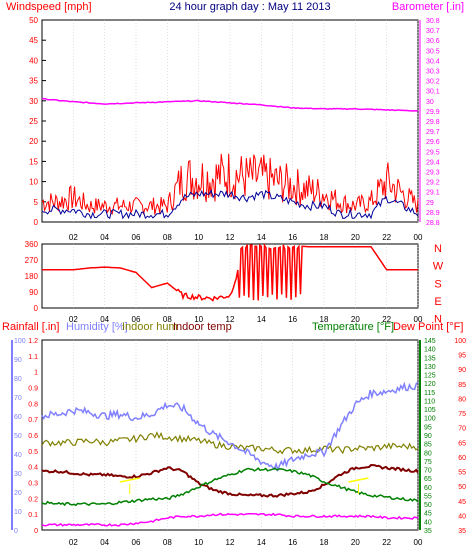 The image size is (469, 555). I want to click on dewpoint-legend: Dew Point [°F], so click(428, 327).